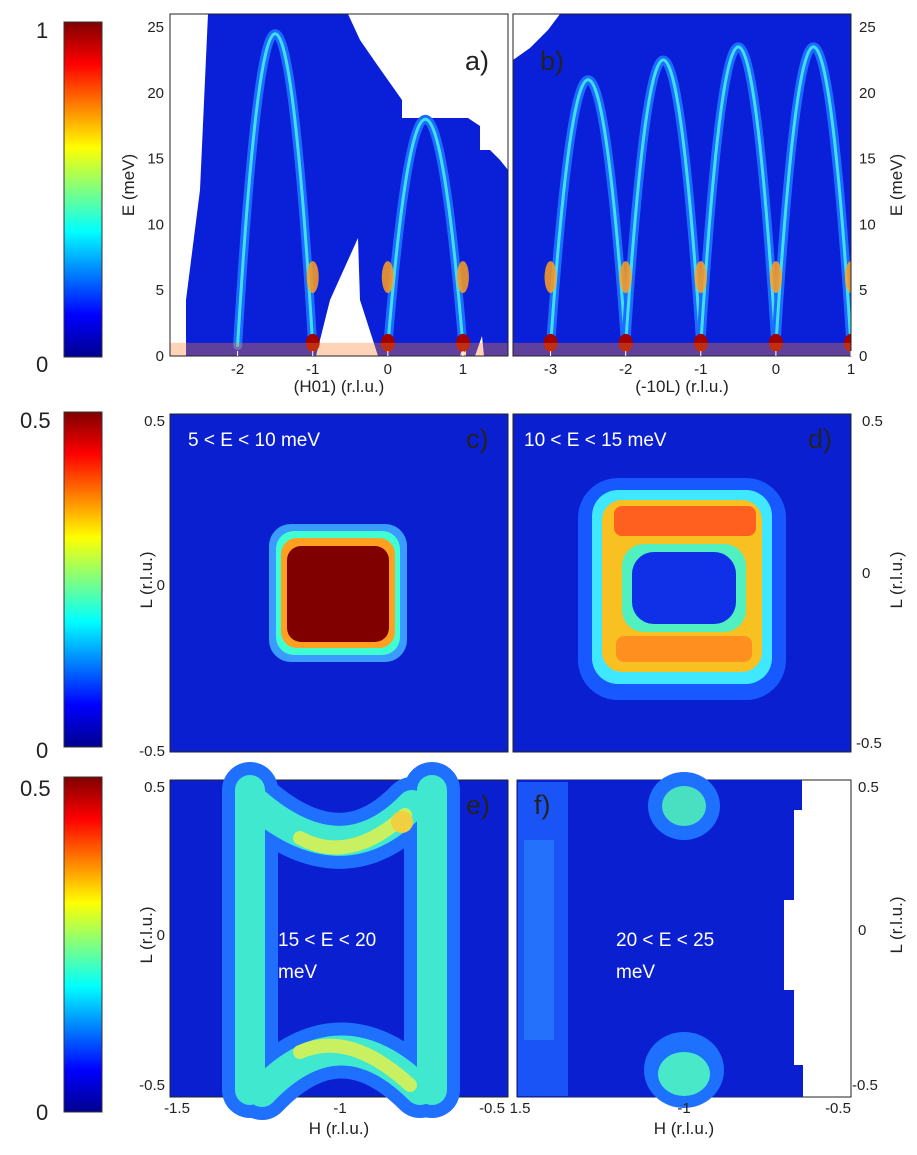 Image resolution: width=917 pixels, height=1155 pixels. I want to click on panel-b-dispersion-curves, so click(698, 196).